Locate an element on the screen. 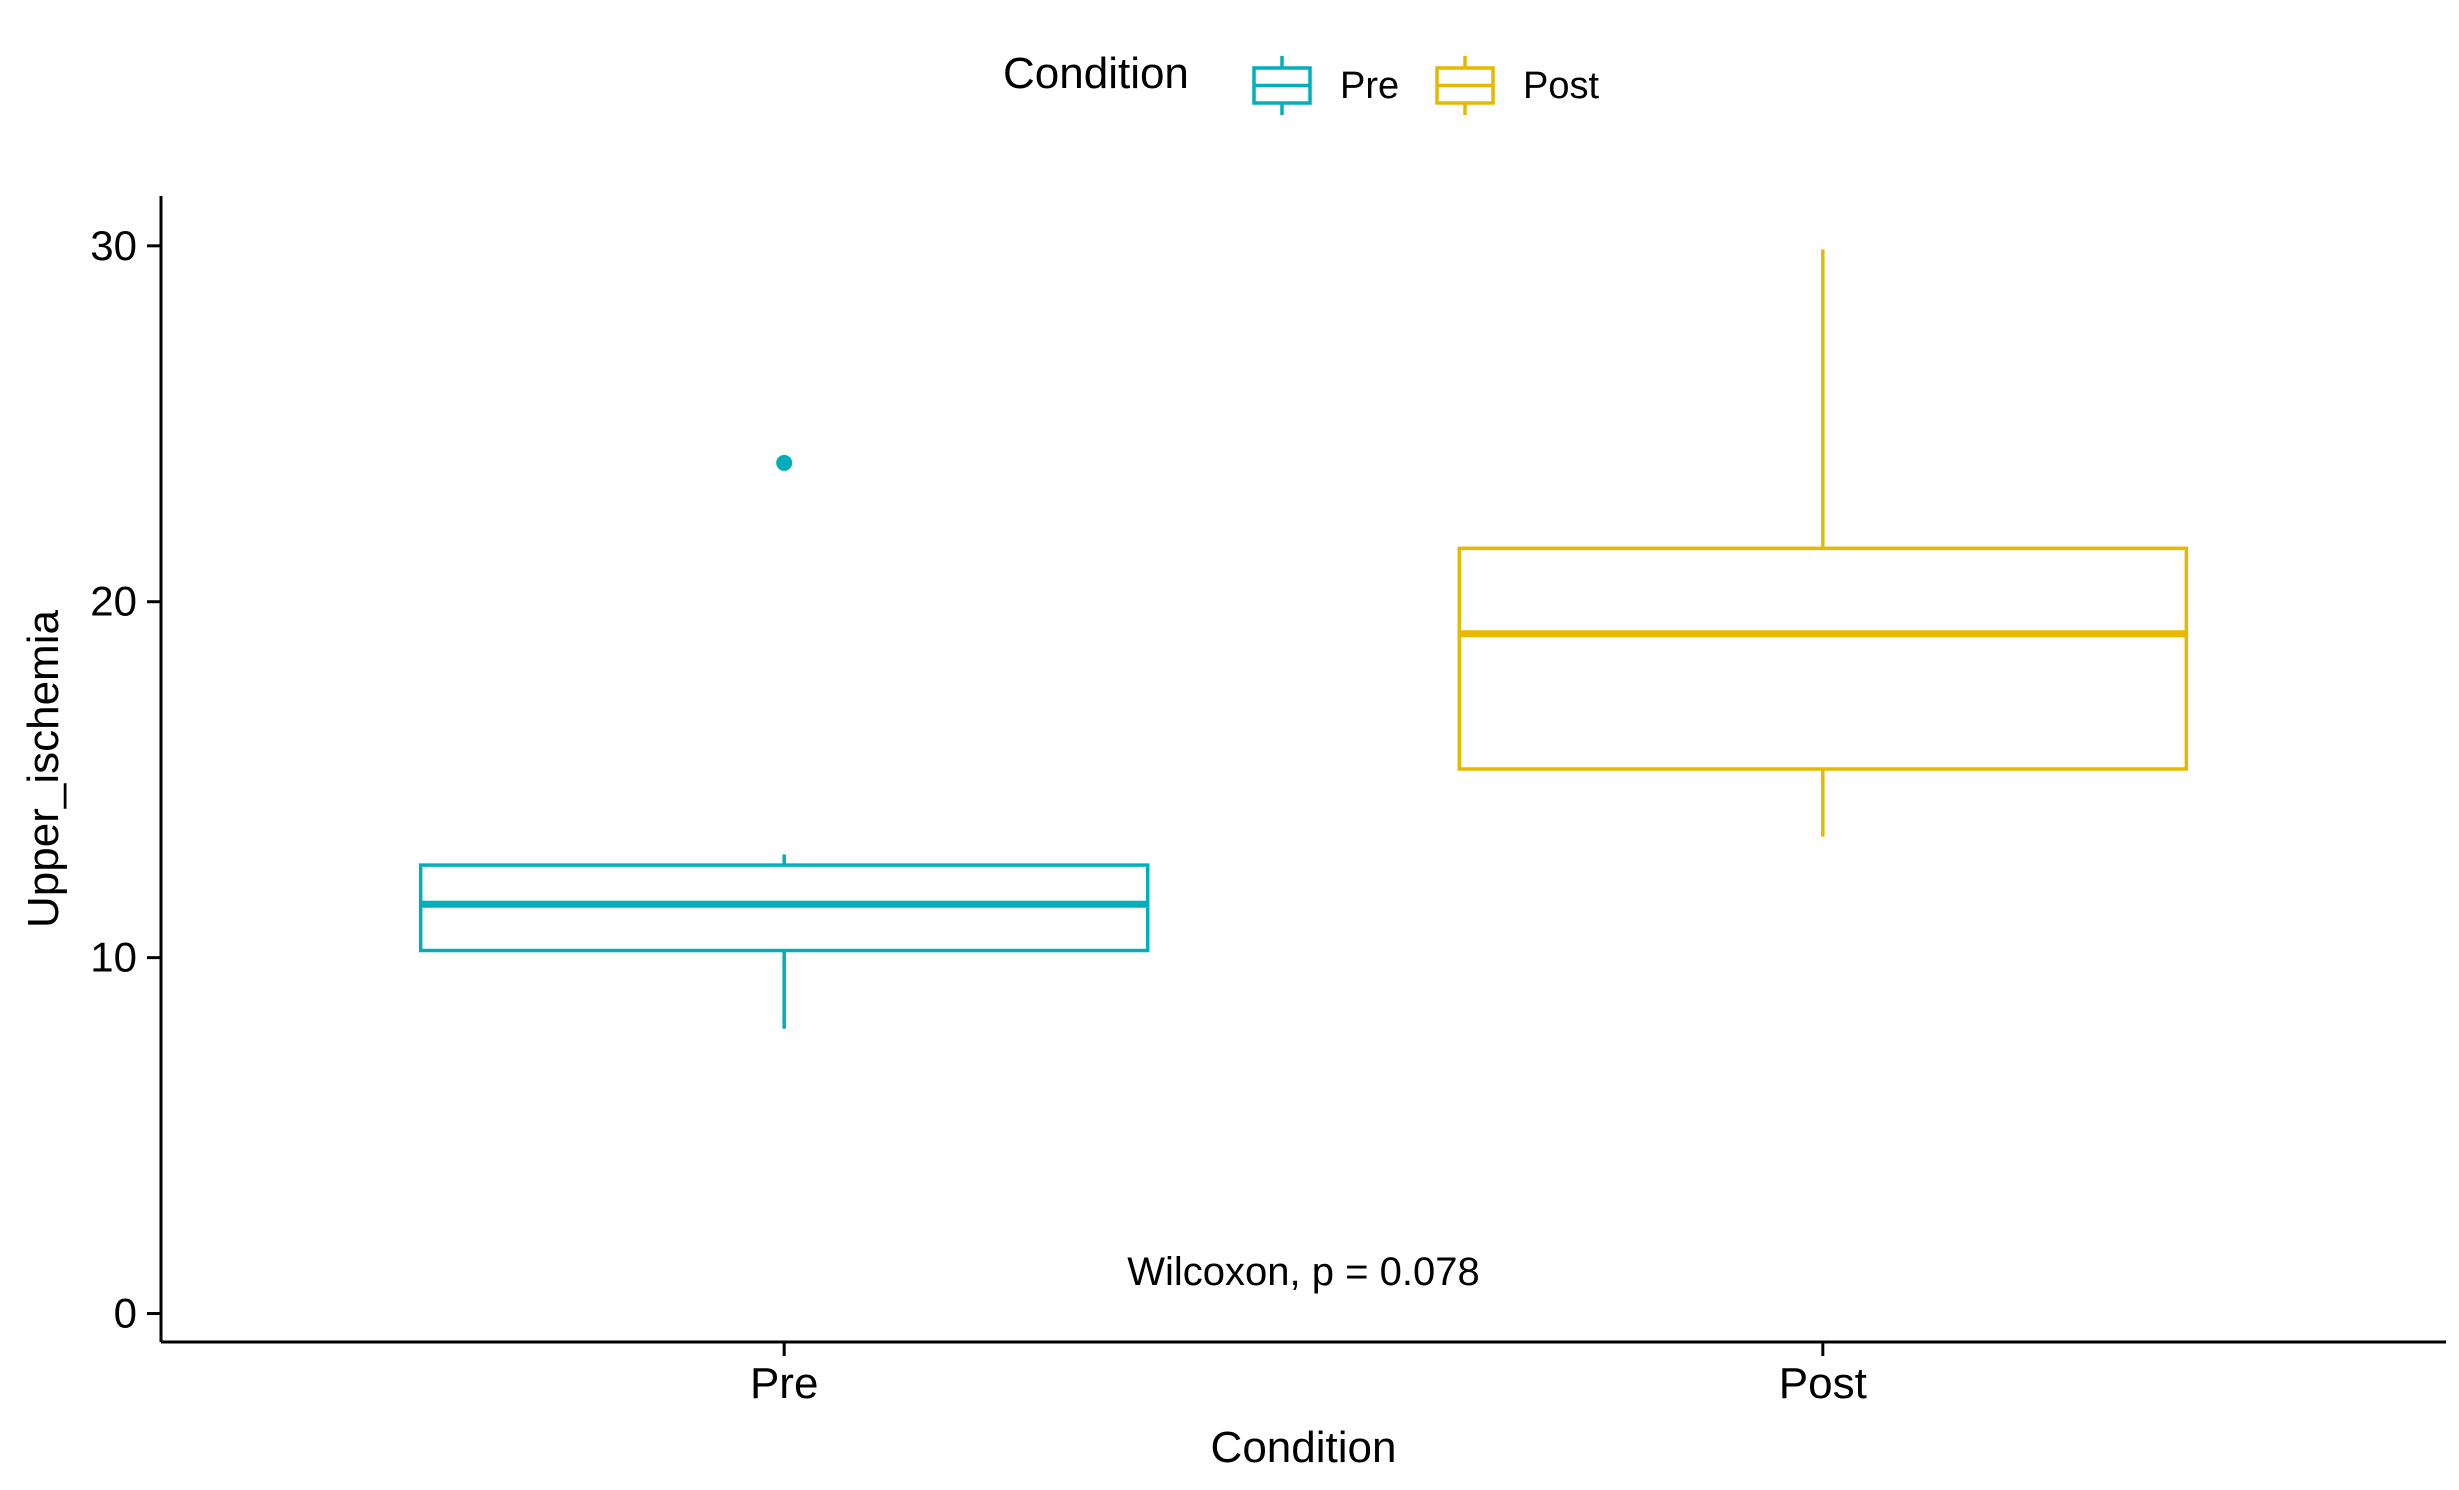 The width and height of the screenshot is (2459, 1490). y-axis-label: Upper_ischemia is located at coordinates (43, 769).